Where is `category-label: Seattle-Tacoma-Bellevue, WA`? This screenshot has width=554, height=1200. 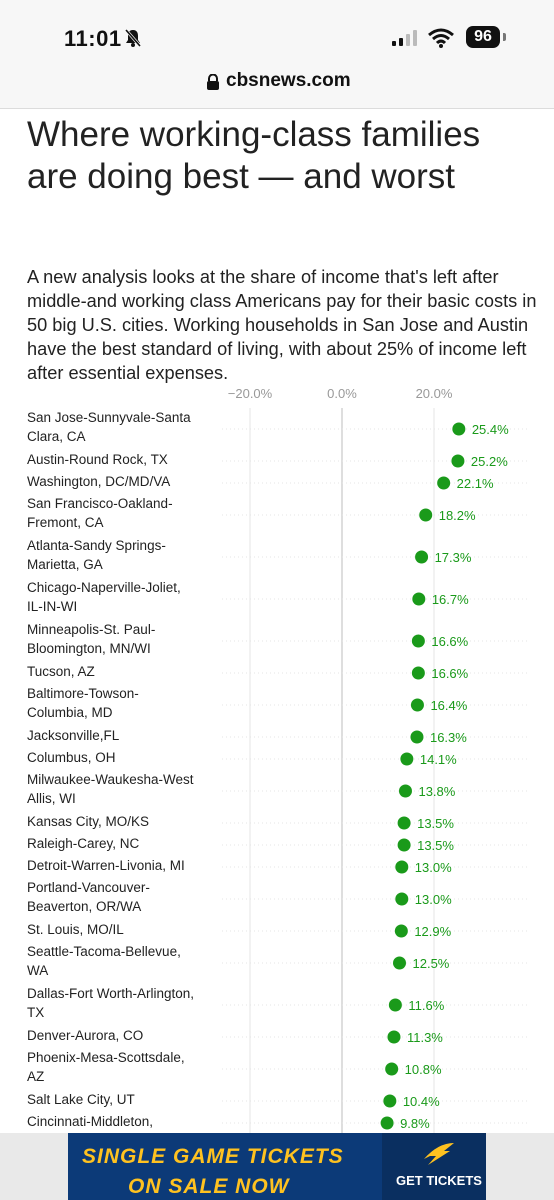
category-label: Seattle-Tacoma-Bellevue, WA is located at coordinates (104, 961).